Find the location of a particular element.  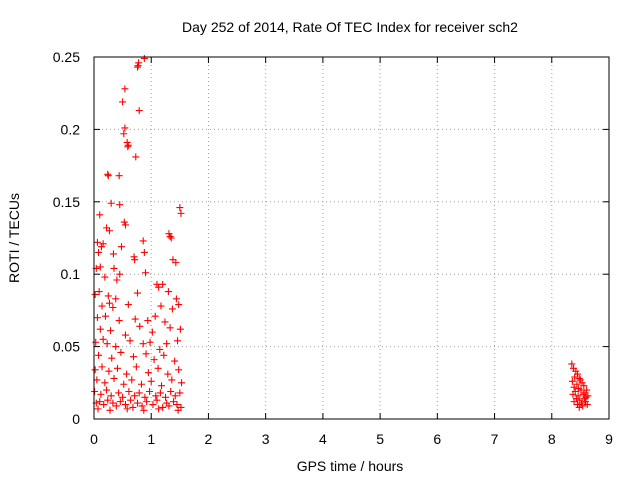

y-tick-labels: 0 0.05 0.1 0.15 0.2 0.25 is located at coordinates (66, 238).